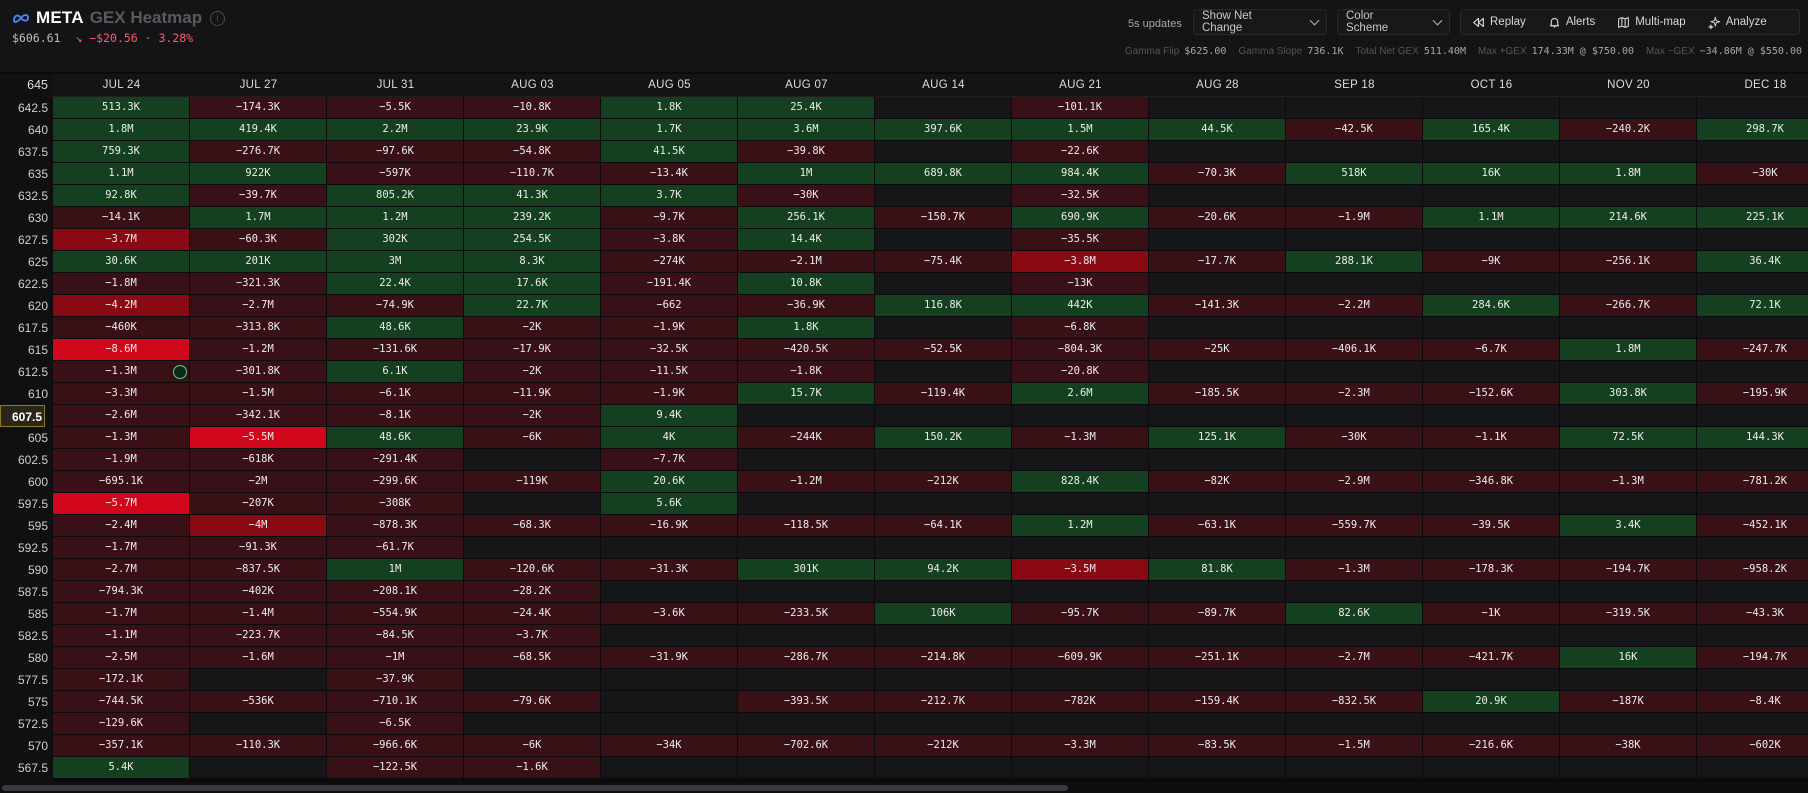 Image resolution: width=1808 pixels, height=793 pixels. Describe the element at coordinates (258, 415) in the screenshot. I see `gex-cell: −342.1K` at that location.